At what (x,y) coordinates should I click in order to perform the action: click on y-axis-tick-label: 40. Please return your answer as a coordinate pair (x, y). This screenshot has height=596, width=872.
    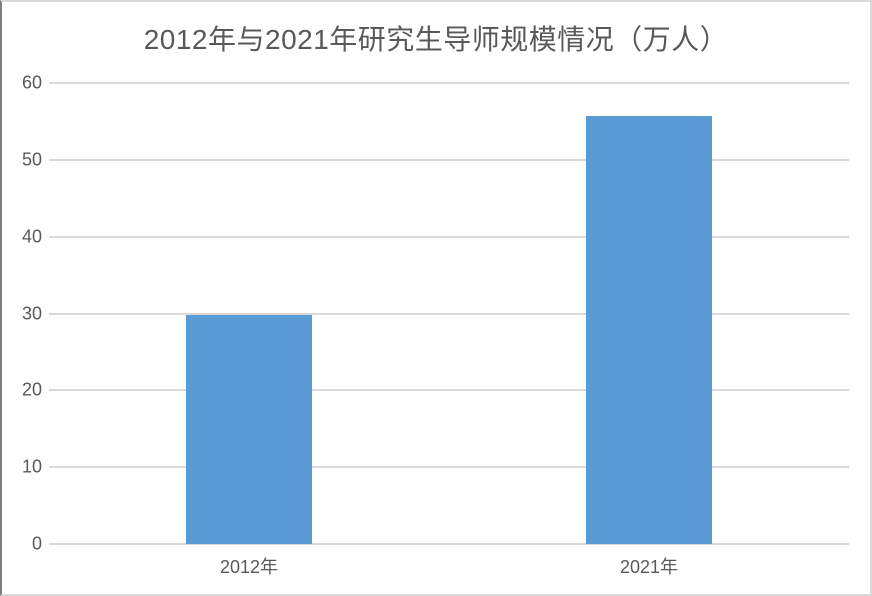
    Looking at the image, I should click on (31, 236).